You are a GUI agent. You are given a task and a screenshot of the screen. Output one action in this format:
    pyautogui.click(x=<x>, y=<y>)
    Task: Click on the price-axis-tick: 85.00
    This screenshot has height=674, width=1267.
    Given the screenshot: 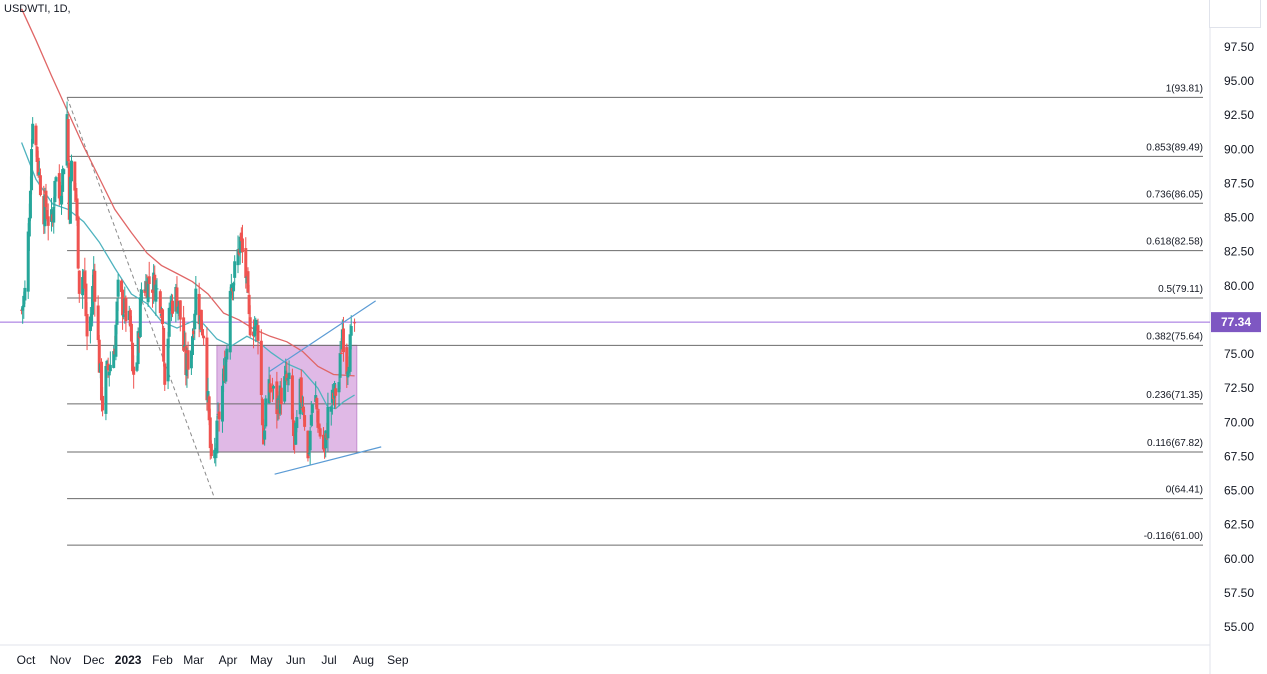 What is the action you would take?
    pyautogui.click(x=1239, y=218)
    